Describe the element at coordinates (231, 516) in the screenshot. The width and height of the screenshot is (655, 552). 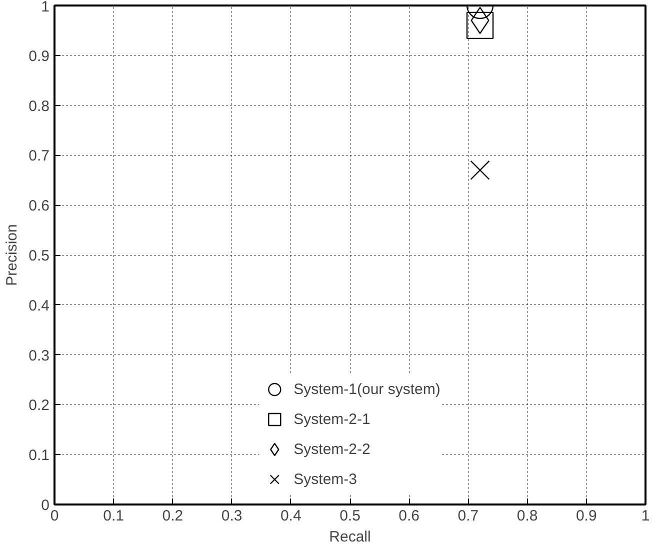
I see `x-tick-label: 0.3` at that location.